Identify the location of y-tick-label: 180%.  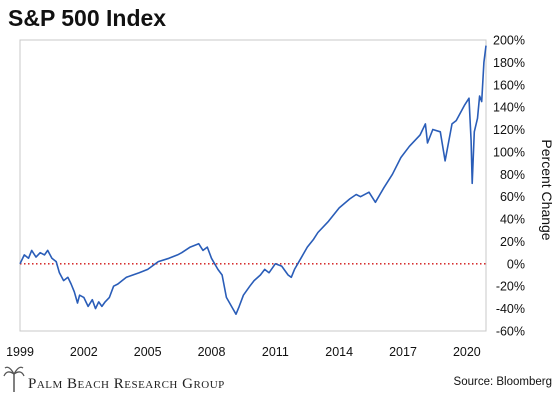
(509, 63).